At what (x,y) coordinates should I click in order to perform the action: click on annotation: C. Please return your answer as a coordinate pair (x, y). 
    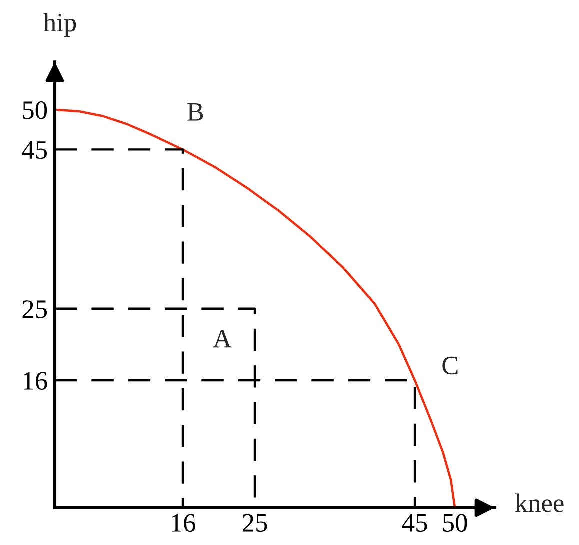
    Looking at the image, I should click on (450, 365).